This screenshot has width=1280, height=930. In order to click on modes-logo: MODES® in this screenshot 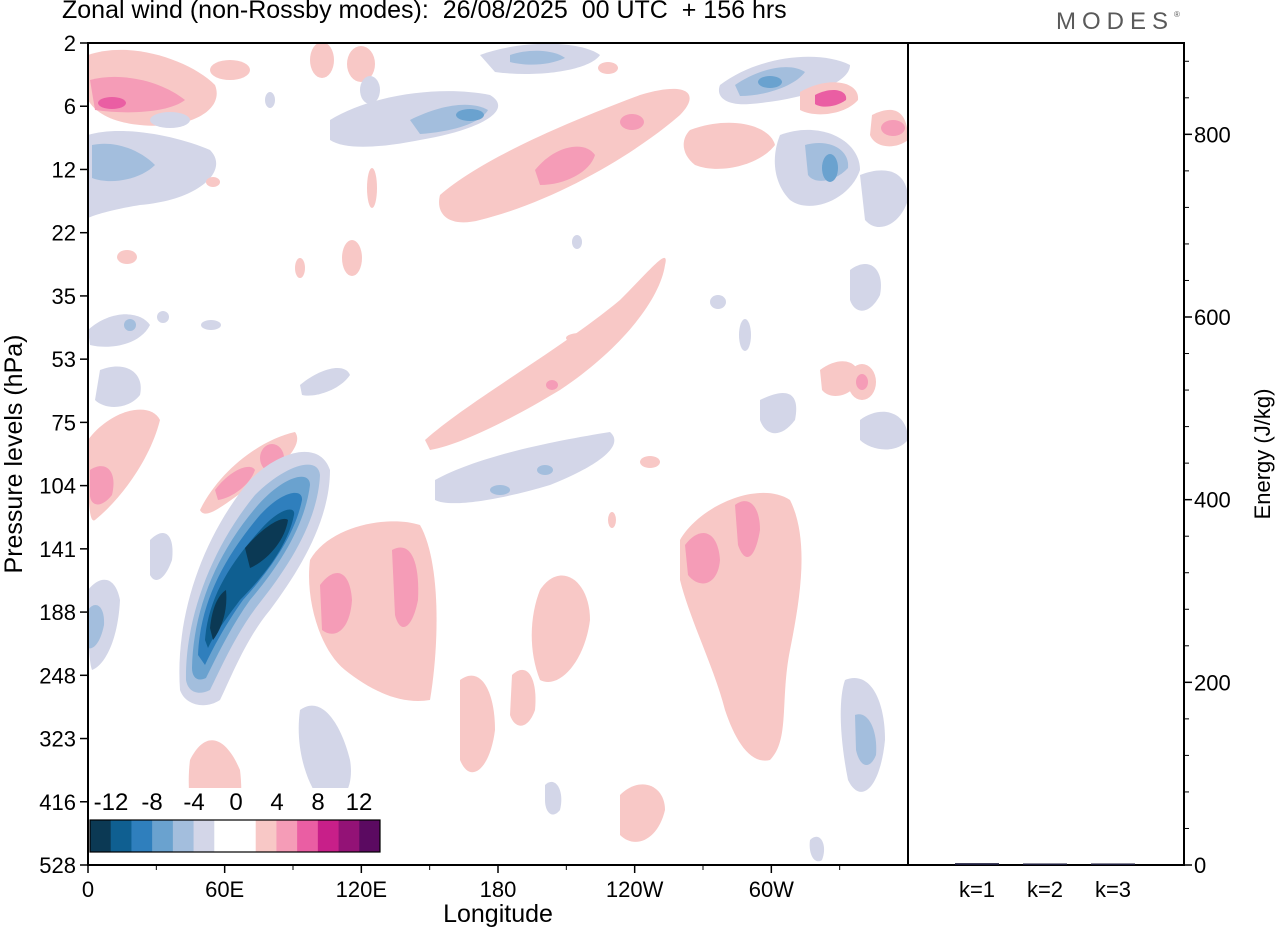, I will do `click(1118, 22)`.